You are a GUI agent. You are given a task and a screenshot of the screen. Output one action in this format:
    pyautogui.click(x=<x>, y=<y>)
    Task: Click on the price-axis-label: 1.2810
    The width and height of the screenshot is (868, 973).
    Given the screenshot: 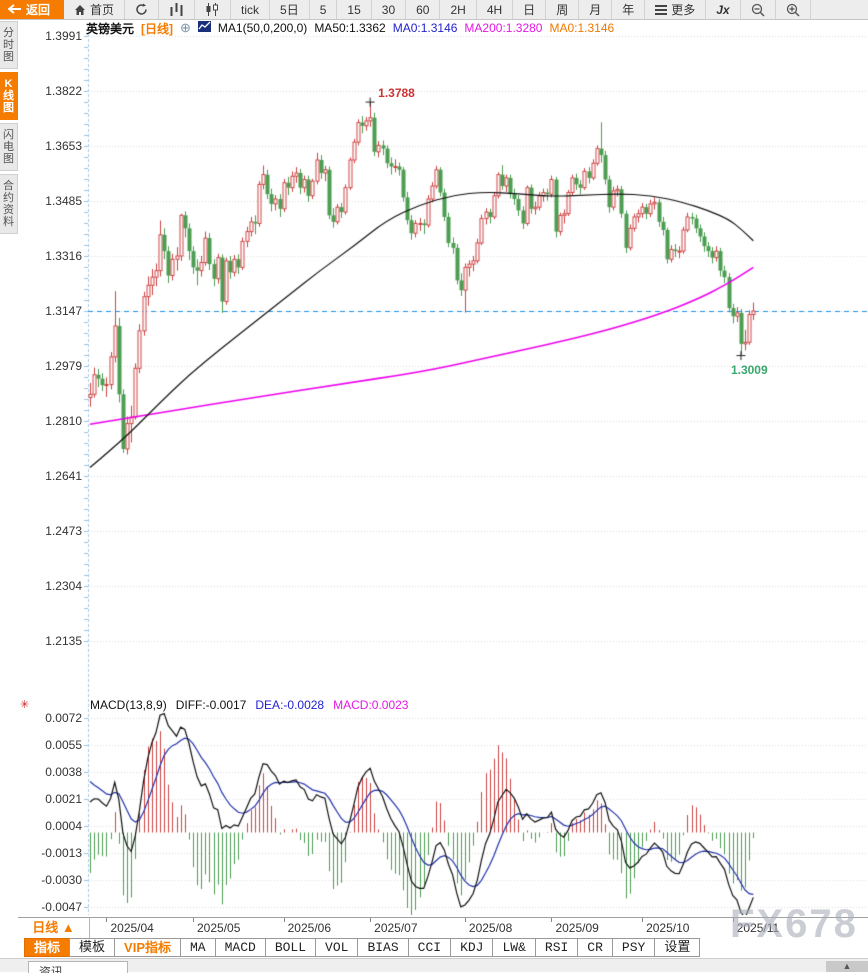 What is the action you would take?
    pyautogui.click(x=63, y=421)
    